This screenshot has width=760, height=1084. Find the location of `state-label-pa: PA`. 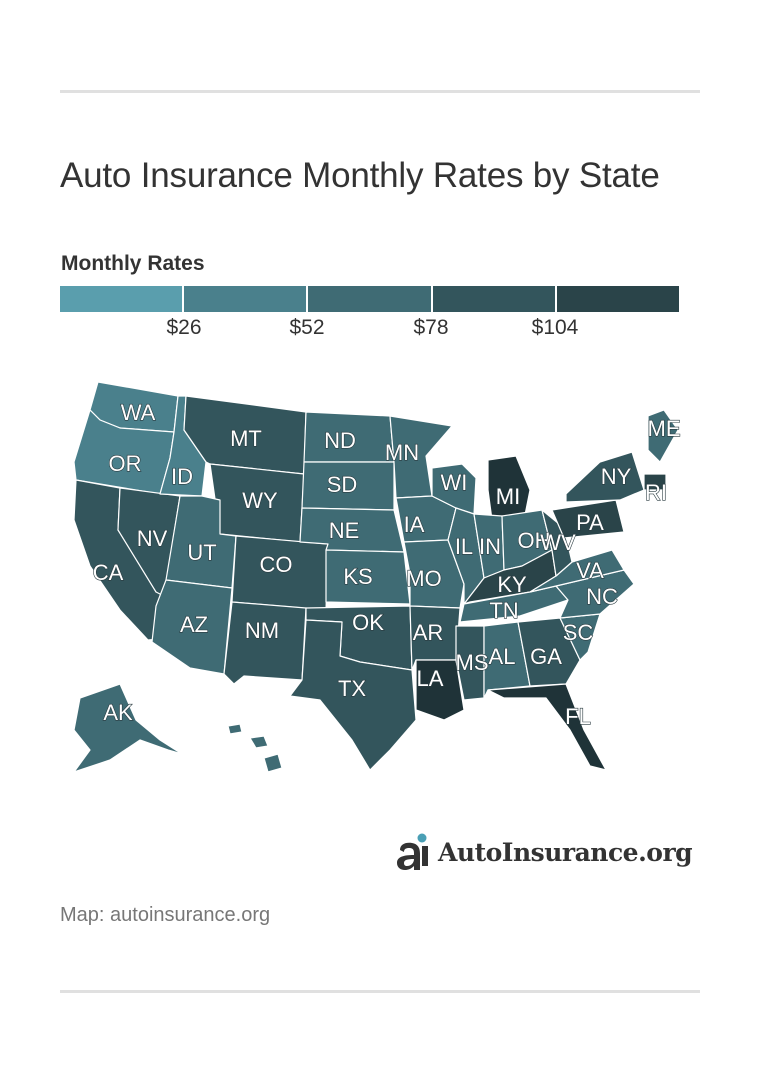

state-label-pa: PA is located at coordinates (590, 522).